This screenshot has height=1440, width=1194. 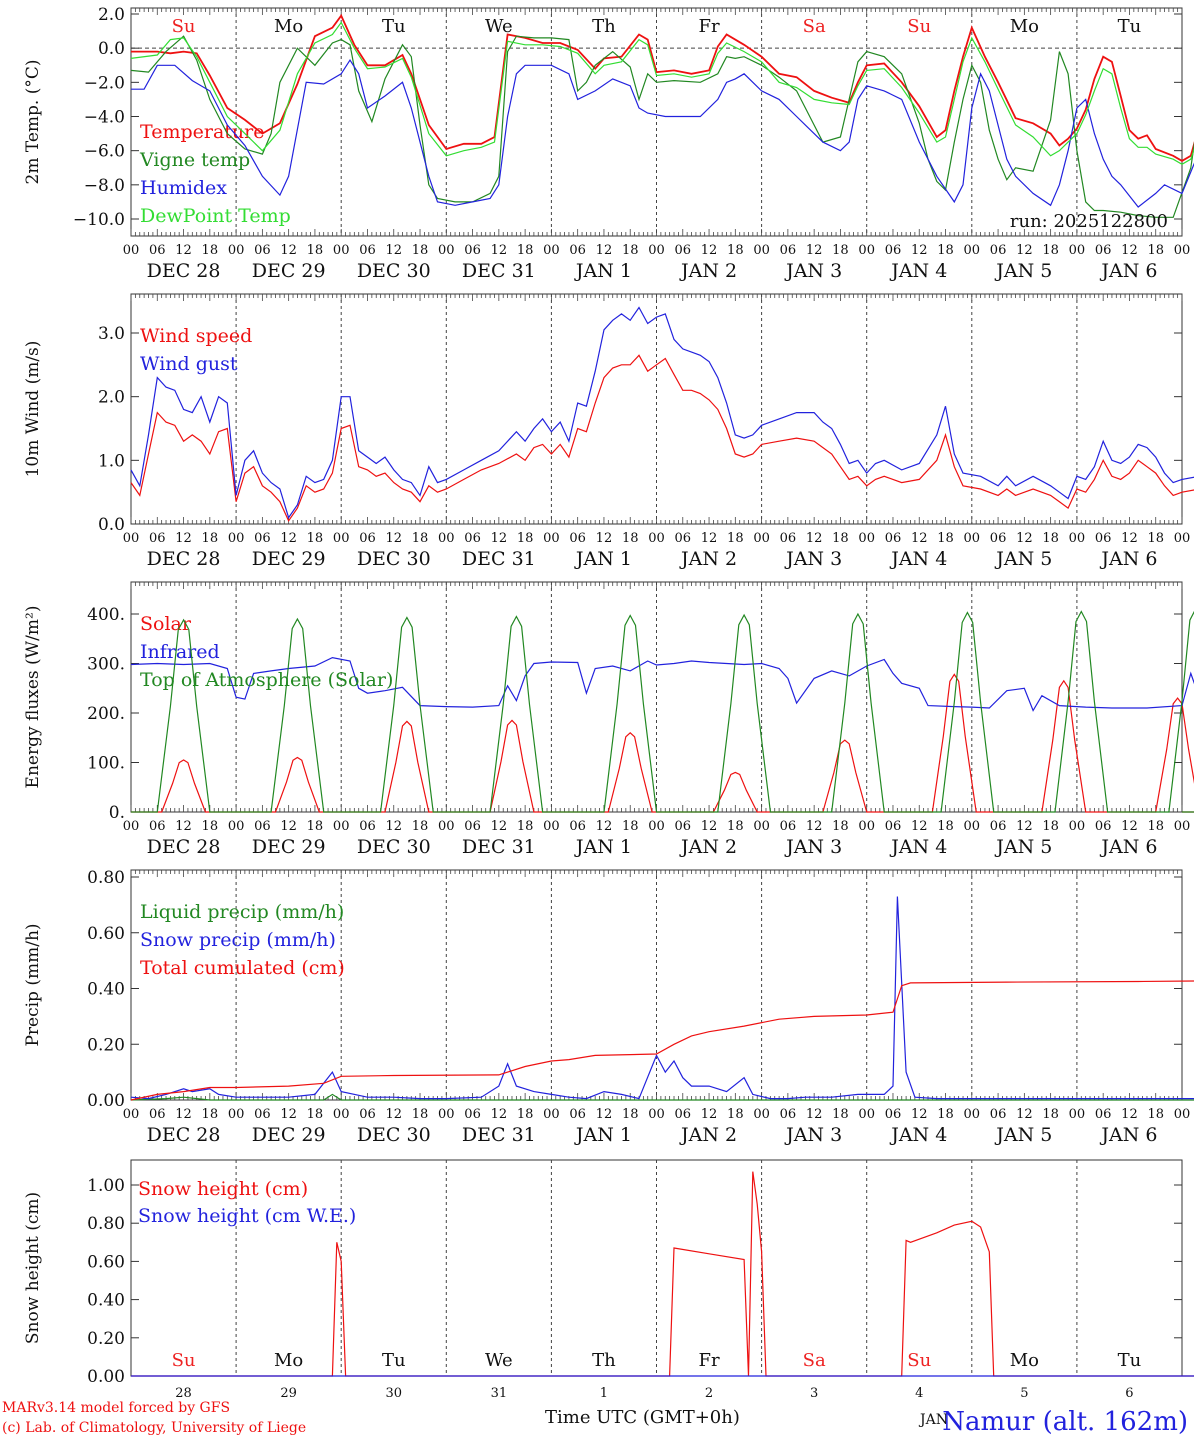 What do you see at coordinates (933, 1420) in the screenshot?
I see `jan-month-label: JAN` at bounding box center [933, 1420].